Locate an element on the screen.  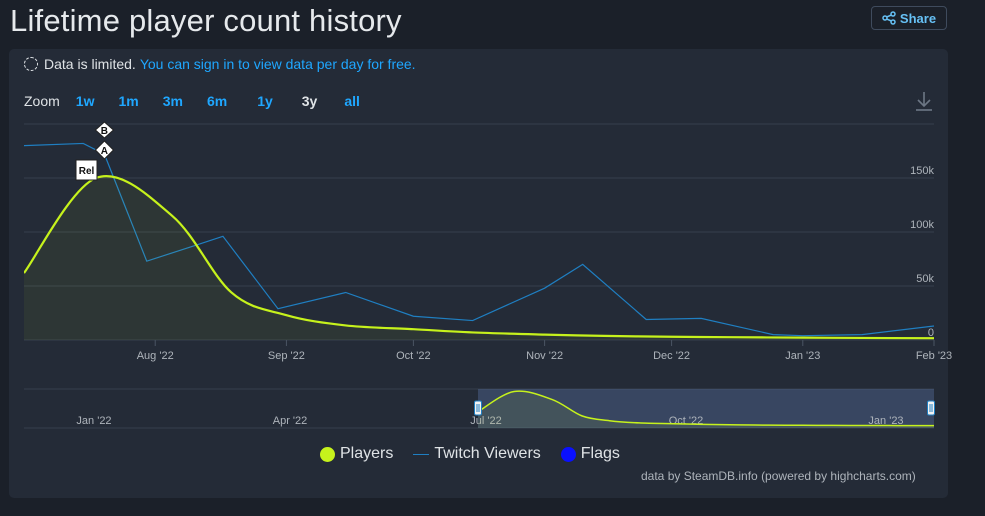
zoom-all-button: all is located at coordinates (352, 101).